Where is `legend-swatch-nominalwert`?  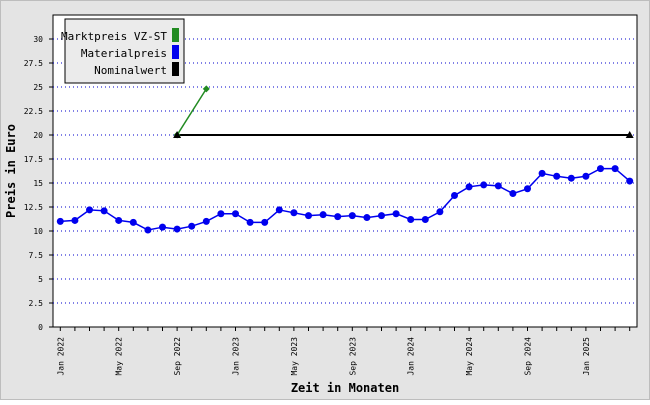 legend-swatch-nominalwert is located at coordinates (175, 69).